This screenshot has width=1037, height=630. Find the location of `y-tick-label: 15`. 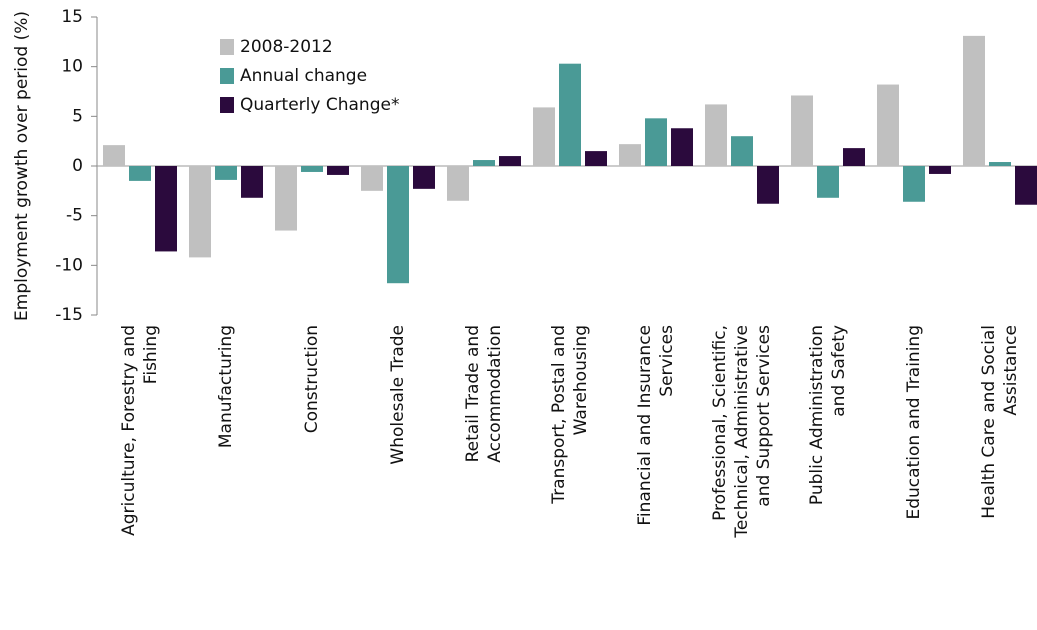

y-tick-label: 15 is located at coordinates (72, 17).